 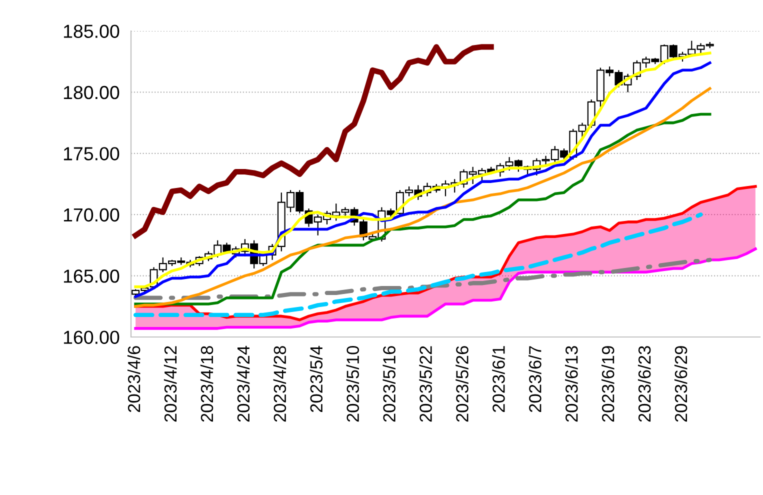 What do you see at coordinates (133, 379) in the screenshot?
I see `x-tick-label: 2023/4/6` at bounding box center [133, 379].